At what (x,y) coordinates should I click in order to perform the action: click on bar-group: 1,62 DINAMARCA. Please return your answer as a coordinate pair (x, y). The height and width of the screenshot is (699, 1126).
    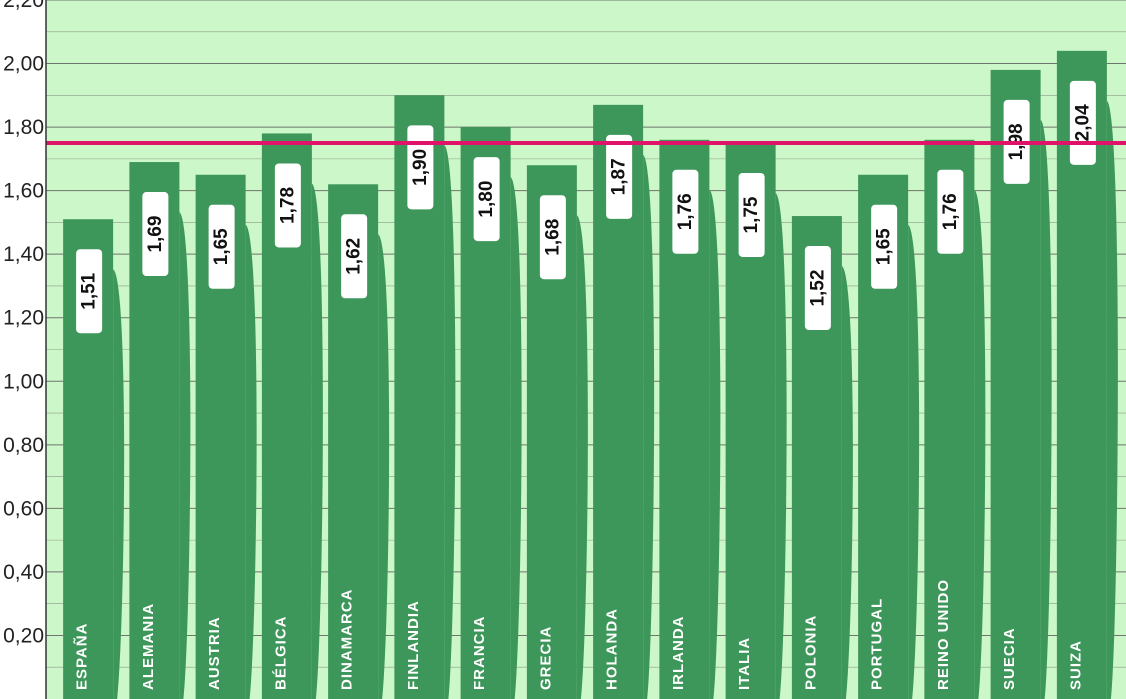
    Looking at the image, I should click on (359, 441).